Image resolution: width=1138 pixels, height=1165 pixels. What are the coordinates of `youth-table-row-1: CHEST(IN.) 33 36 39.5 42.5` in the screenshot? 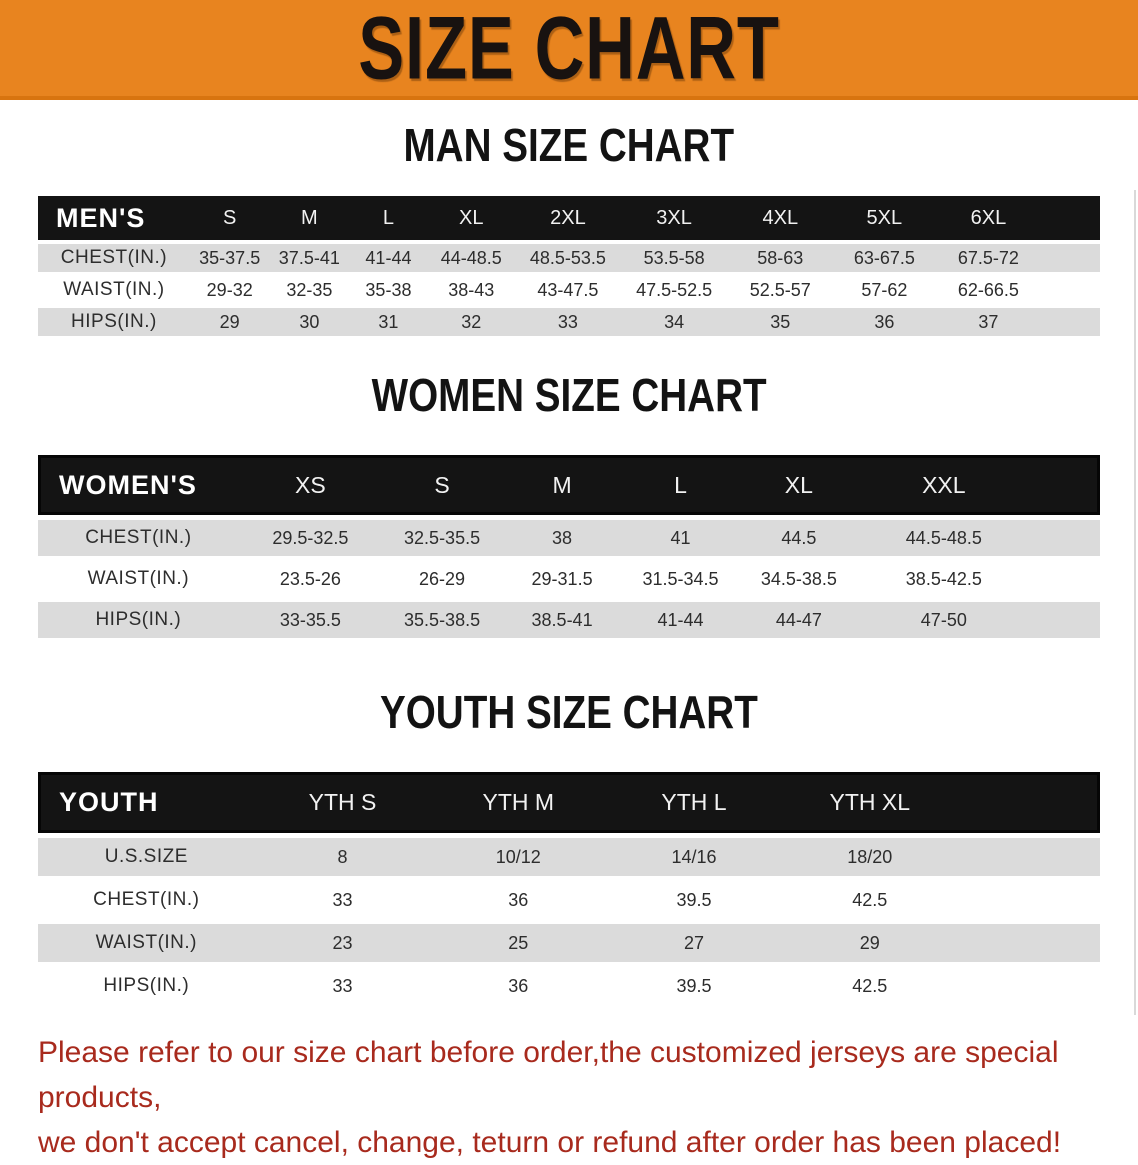 It's located at (569, 900).